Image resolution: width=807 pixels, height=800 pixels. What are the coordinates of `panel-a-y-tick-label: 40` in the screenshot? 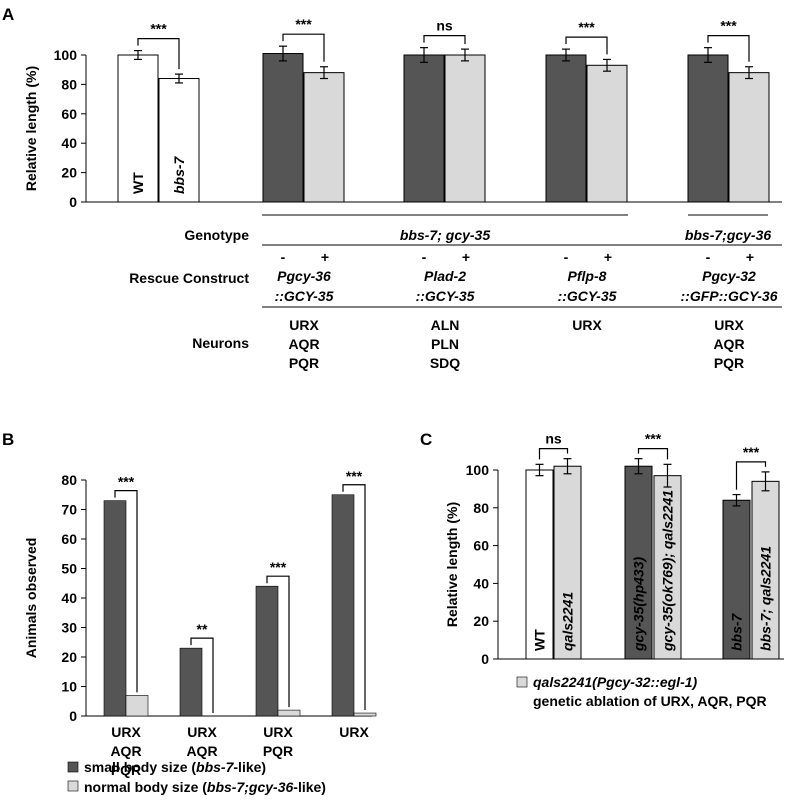 It's located at (69, 143).